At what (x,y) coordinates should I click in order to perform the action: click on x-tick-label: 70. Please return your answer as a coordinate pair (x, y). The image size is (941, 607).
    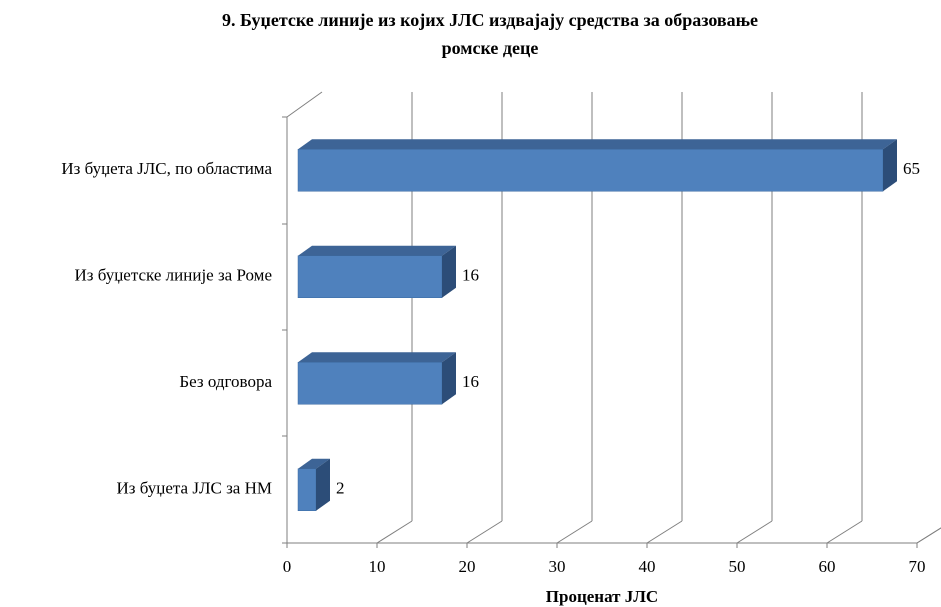
    Looking at the image, I should click on (917, 566).